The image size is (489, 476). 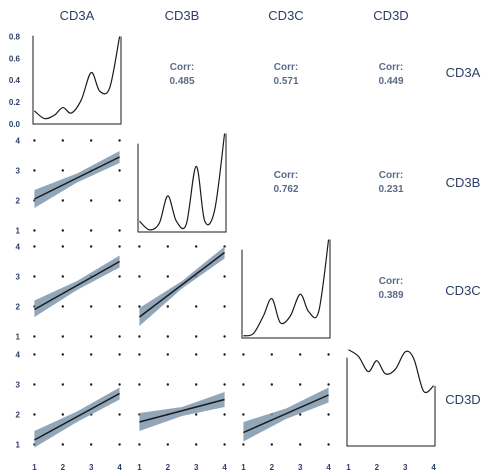 What do you see at coordinates (390, 189) in the screenshot?
I see `correlation-value-cd3b-cd3d: 0.231` at bounding box center [390, 189].